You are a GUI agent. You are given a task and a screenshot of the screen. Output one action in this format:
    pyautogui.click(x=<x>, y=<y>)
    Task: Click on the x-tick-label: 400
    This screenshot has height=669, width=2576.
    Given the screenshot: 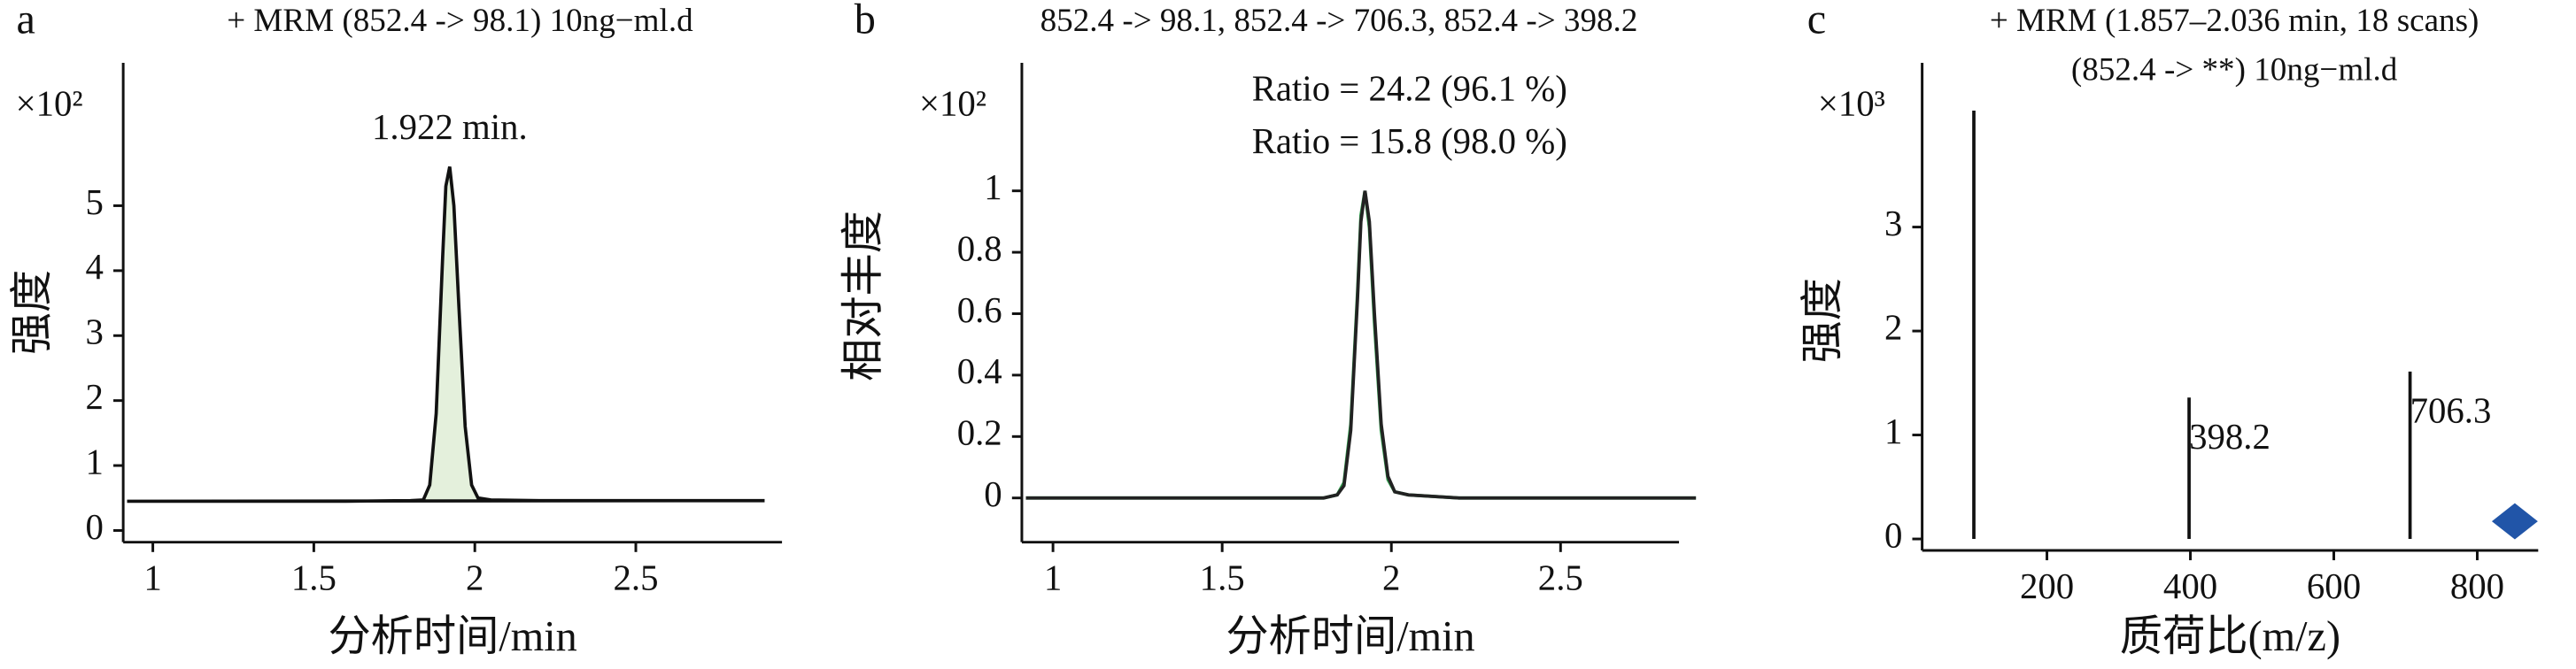 What is the action you would take?
    pyautogui.click(x=2190, y=586)
    